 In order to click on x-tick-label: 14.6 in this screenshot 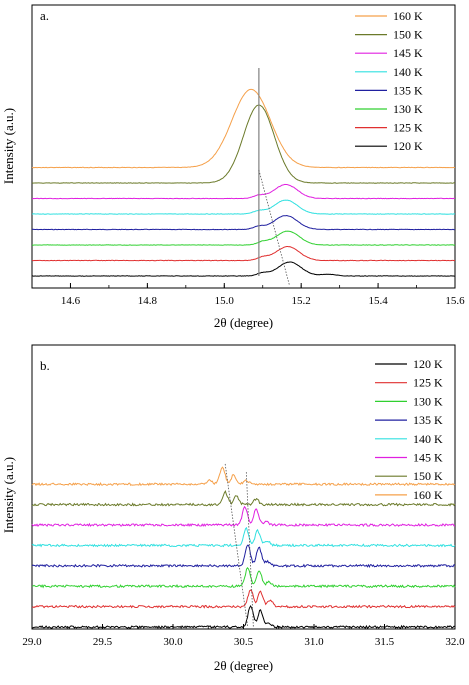, I will do `click(71, 301)`.